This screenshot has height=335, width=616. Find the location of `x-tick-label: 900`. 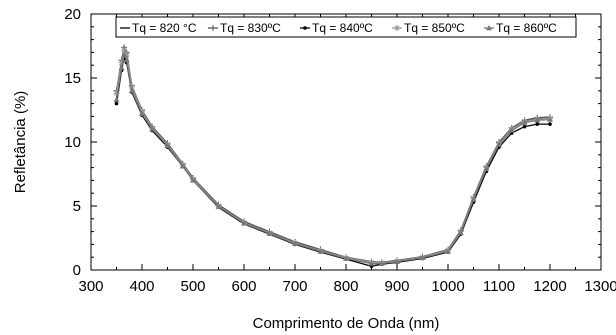

x-tick-label: 900 is located at coordinates (396, 286).